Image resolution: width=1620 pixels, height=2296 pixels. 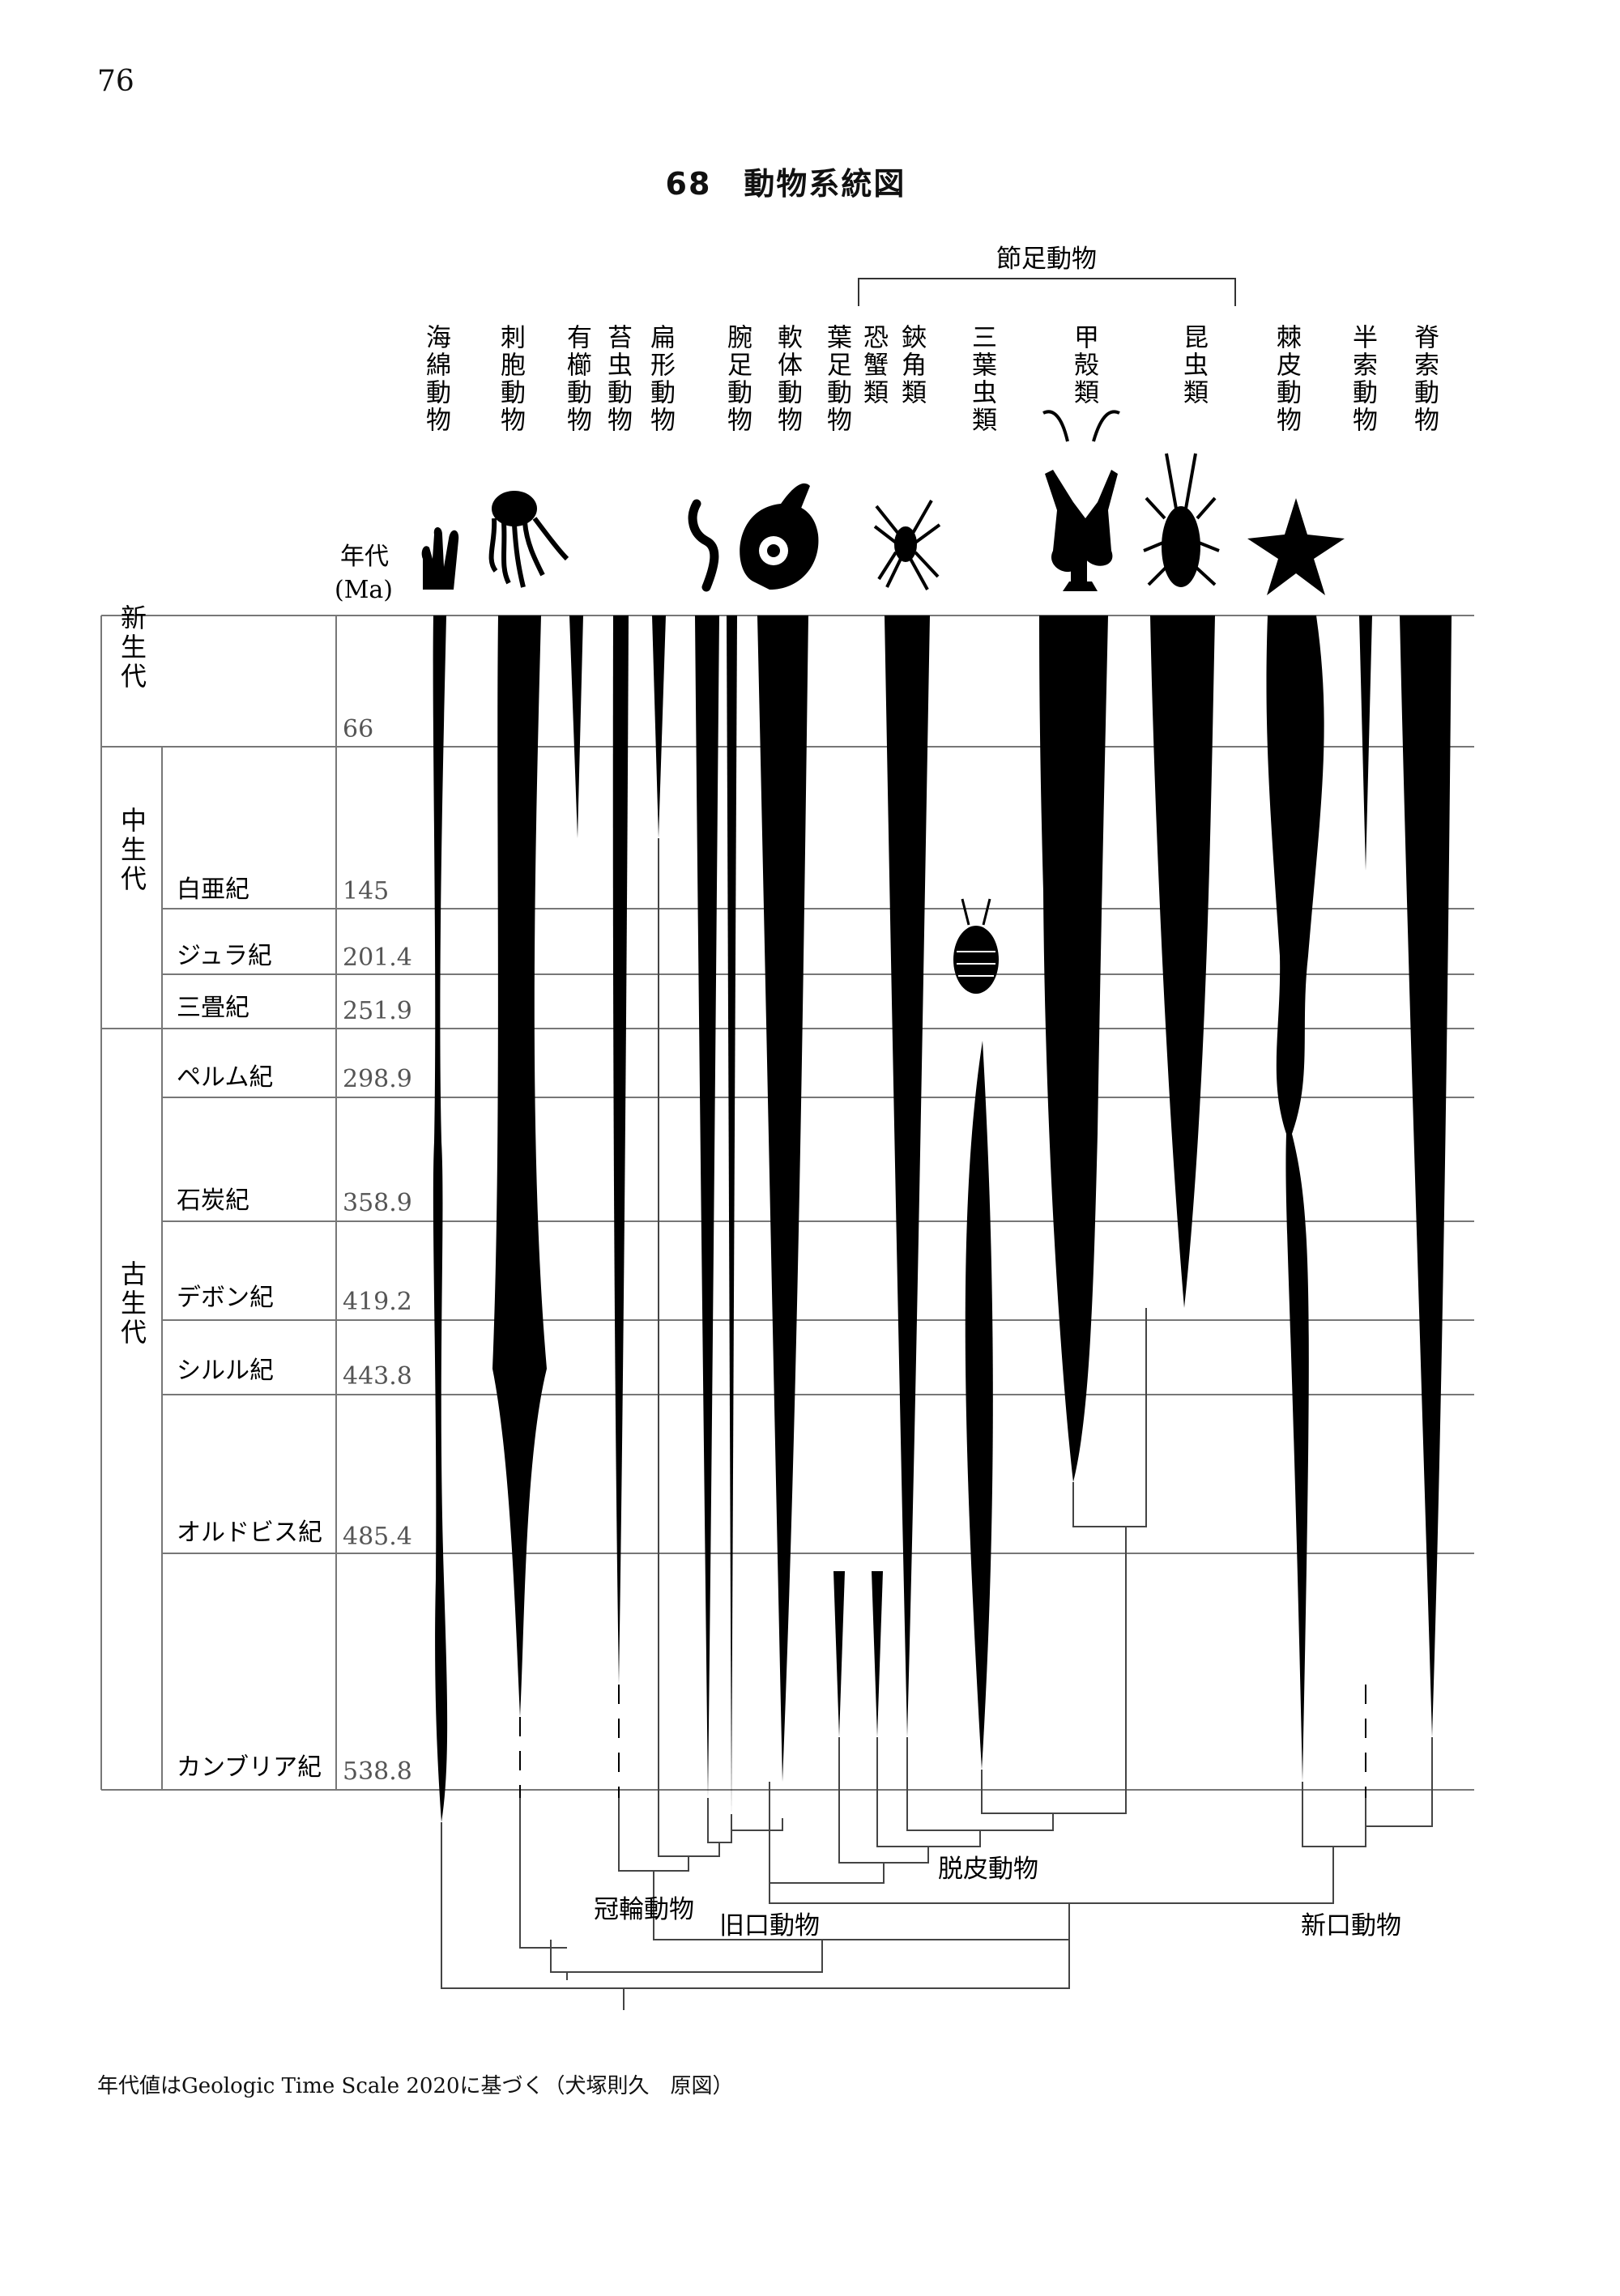 What do you see at coordinates (907, 1177) in the screenshot?
I see `lineage-spindle-chelicerates` at bounding box center [907, 1177].